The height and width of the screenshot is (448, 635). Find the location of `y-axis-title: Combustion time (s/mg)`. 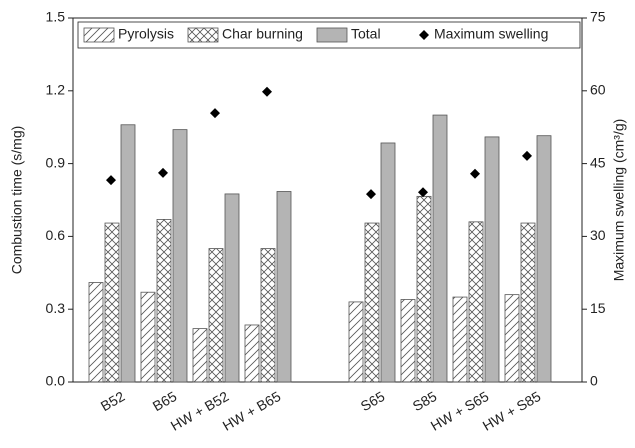

y-axis-title: Combustion time (s/mg) is located at coordinates (17, 200).